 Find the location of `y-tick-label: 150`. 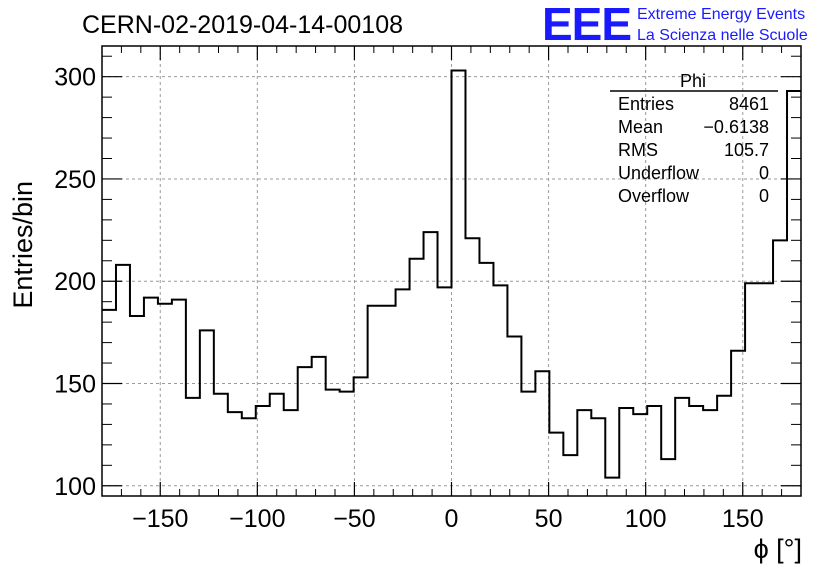

y-tick-label: 150 is located at coordinates (75, 385).